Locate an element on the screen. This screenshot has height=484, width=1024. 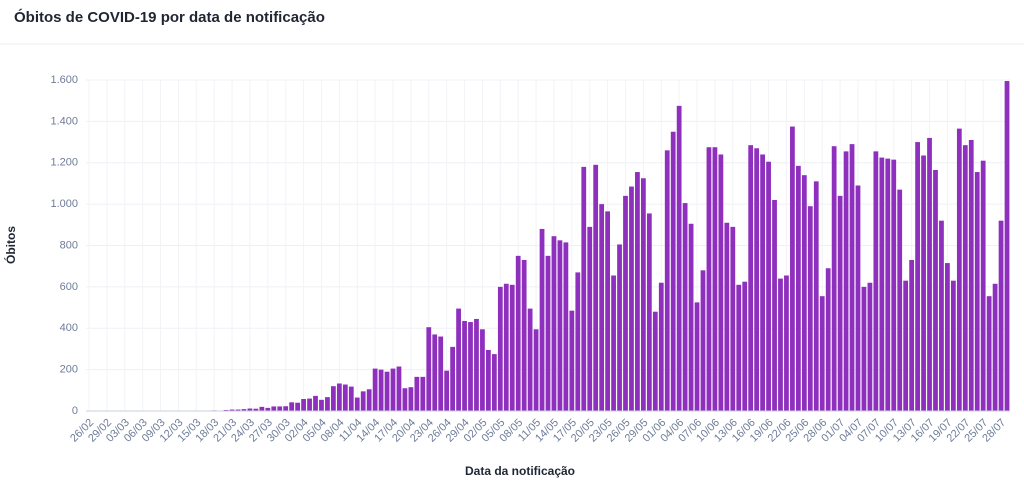
y-tick-label: 800 is located at coordinates (69, 245).